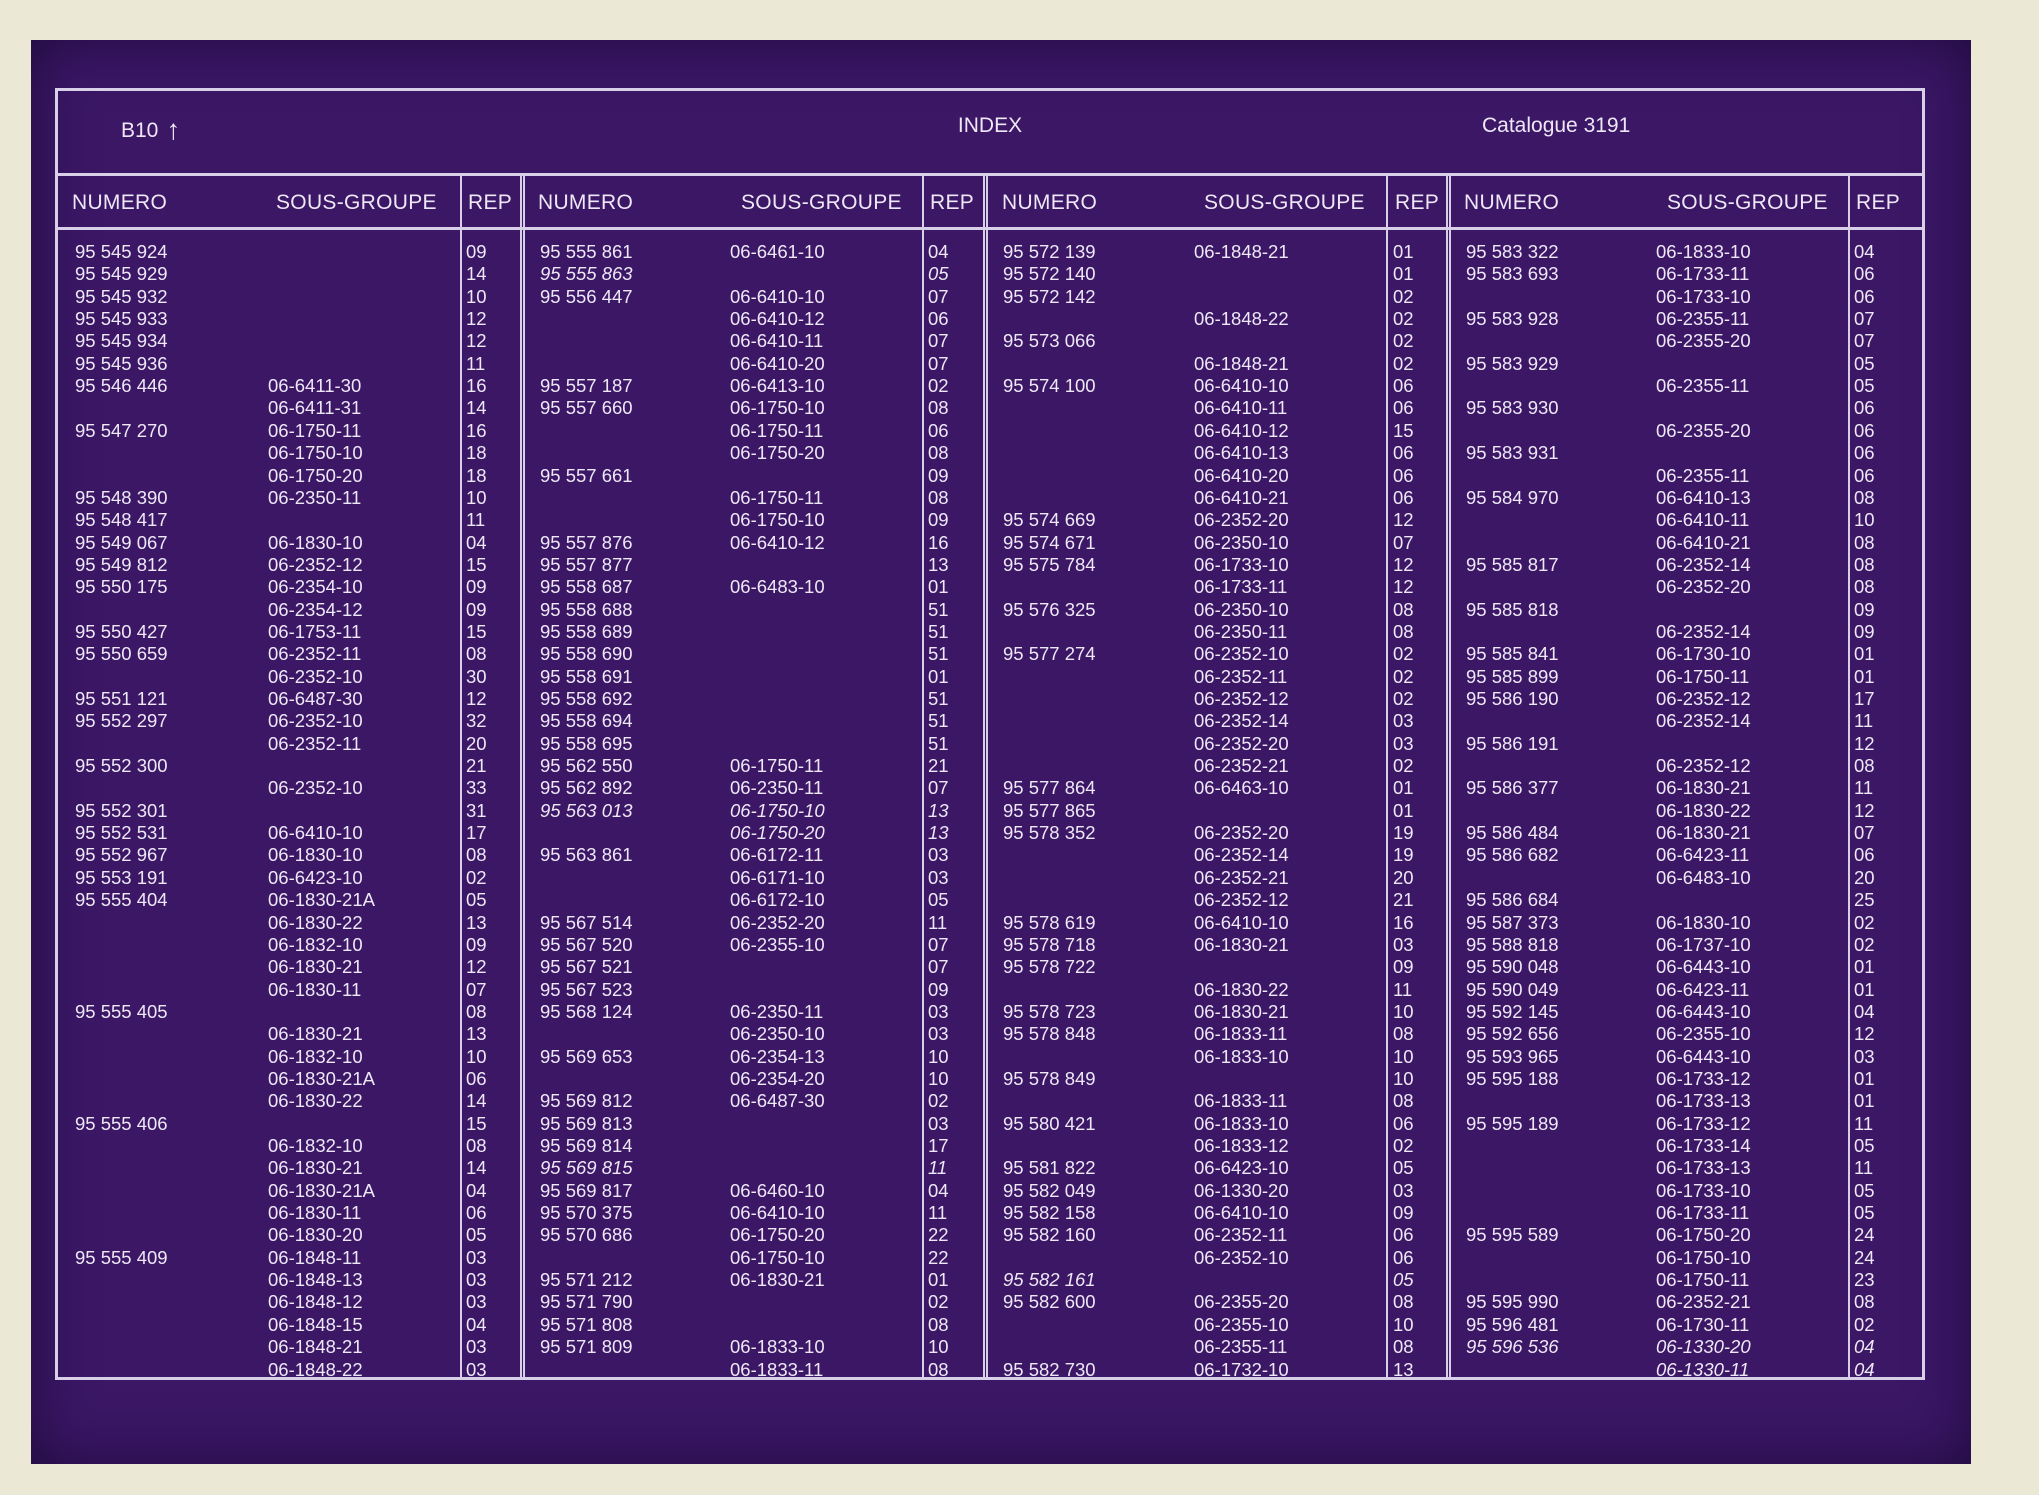 The height and width of the screenshot is (1495, 2039). I want to click on numero-cell: 95 570 686, so click(586, 1235).